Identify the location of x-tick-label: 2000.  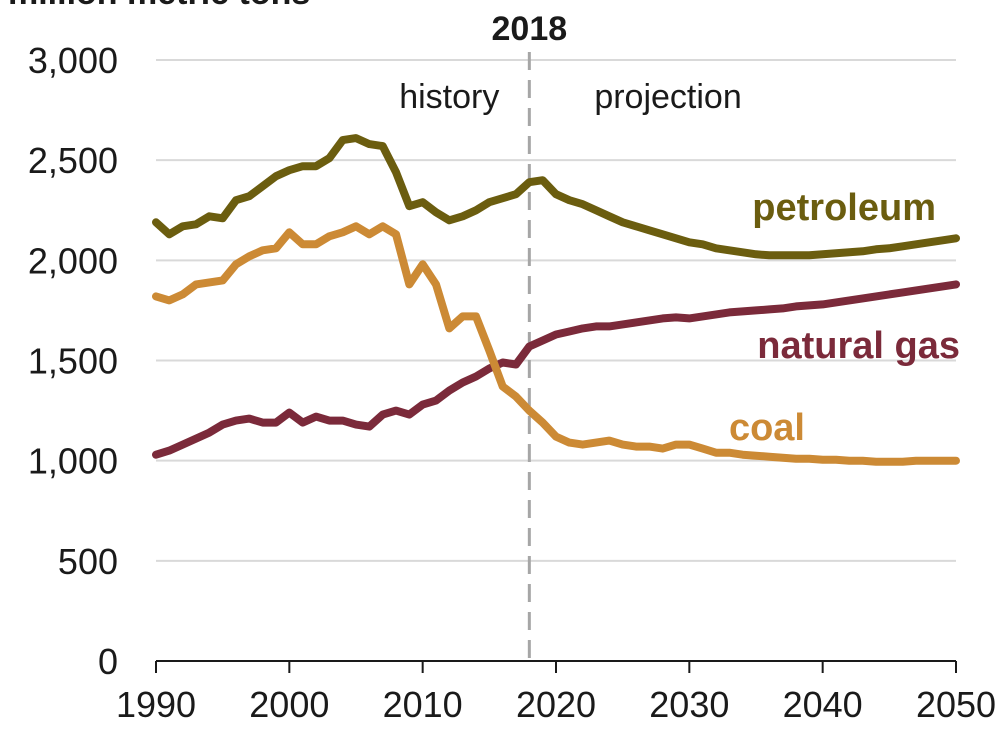
(289, 704).